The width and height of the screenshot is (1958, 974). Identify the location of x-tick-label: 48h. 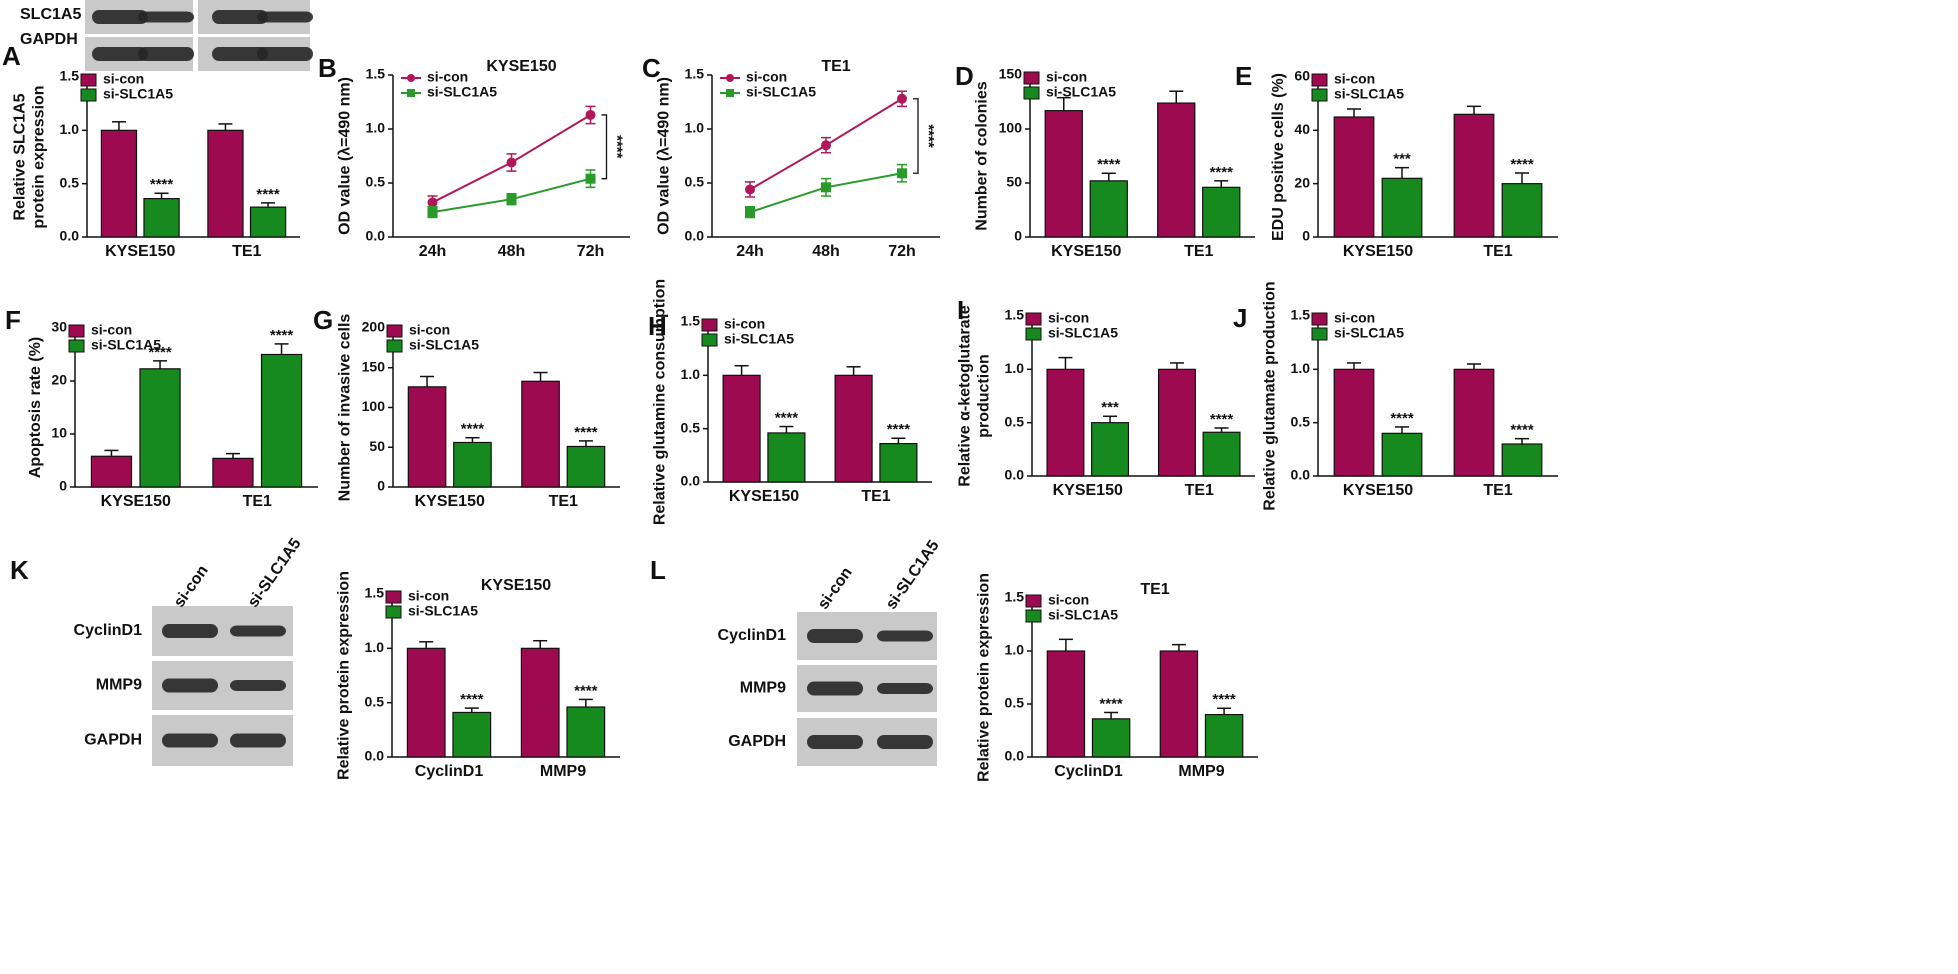
(826, 251).